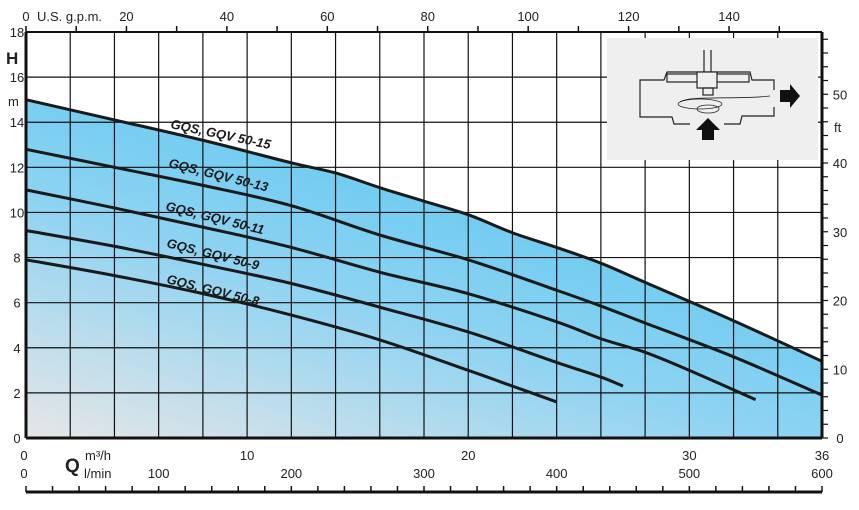 This screenshot has width=859, height=510. Describe the element at coordinates (72, 466) in the screenshot. I see `x-axis-label: Q` at that location.